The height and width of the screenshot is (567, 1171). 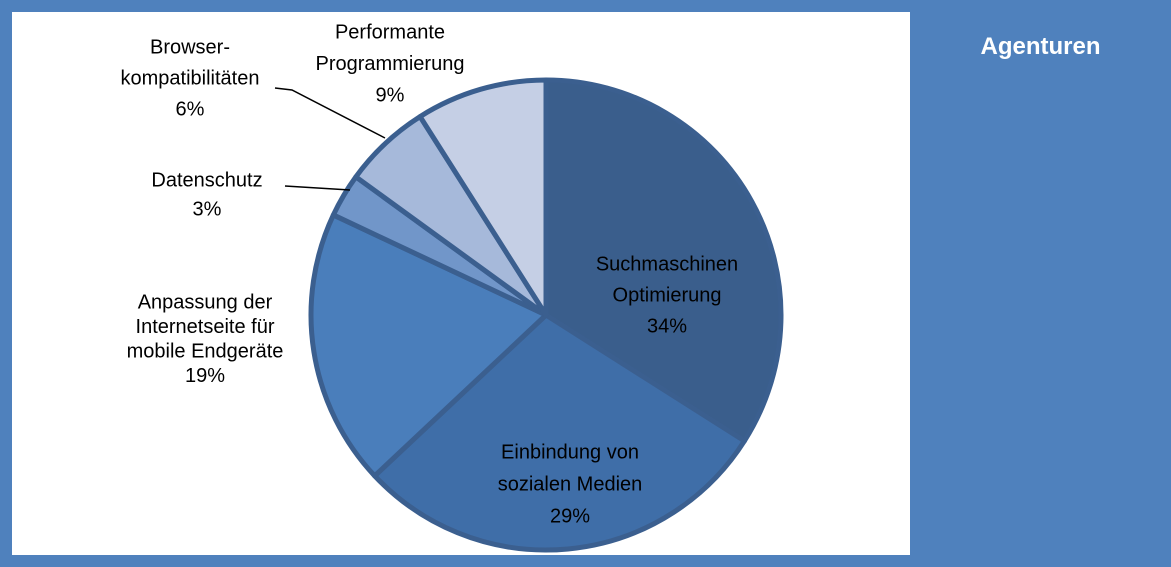 What do you see at coordinates (190, 78) in the screenshot?
I see `slice-label: kompatibilitäten` at bounding box center [190, 78].